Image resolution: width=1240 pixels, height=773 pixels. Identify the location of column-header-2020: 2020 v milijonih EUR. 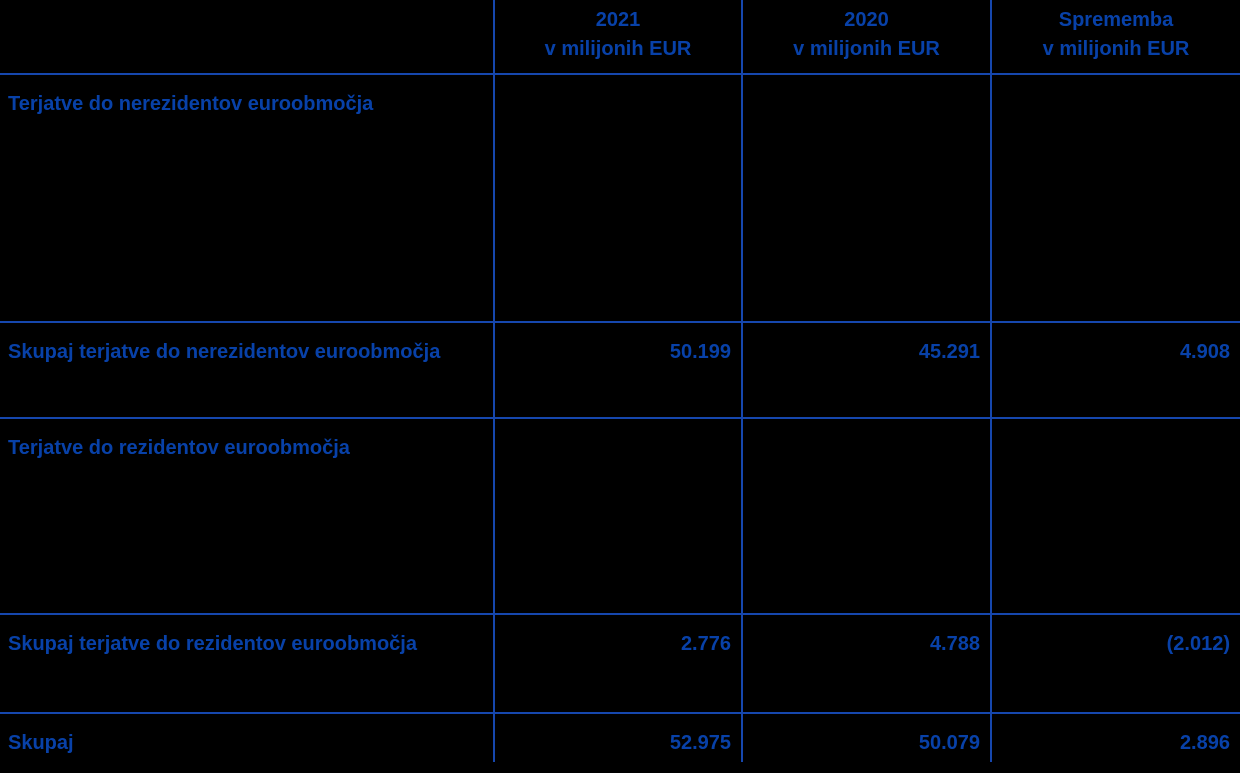
(866, 37).